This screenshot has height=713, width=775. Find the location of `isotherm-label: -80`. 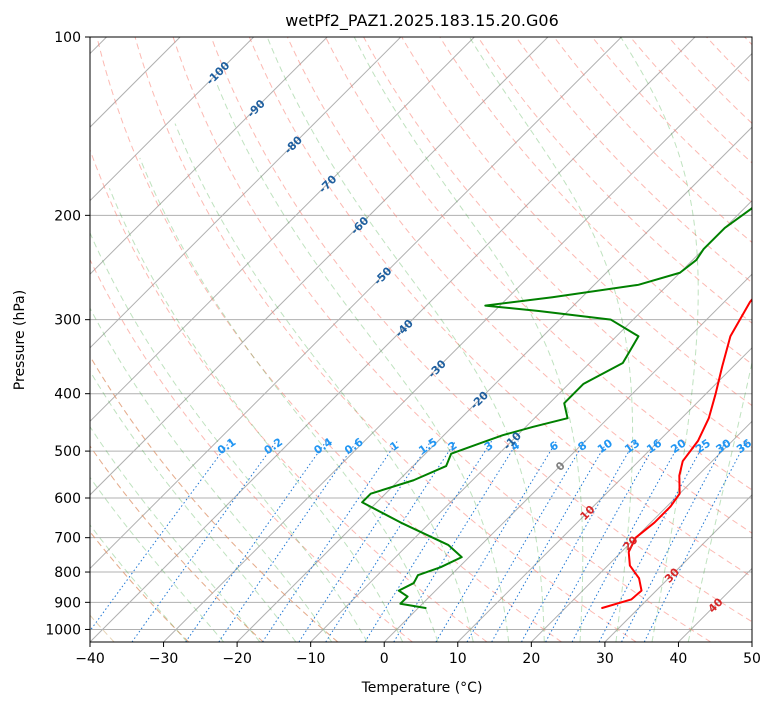

isotherm-label: -80 is located at coordinates (293, 144).